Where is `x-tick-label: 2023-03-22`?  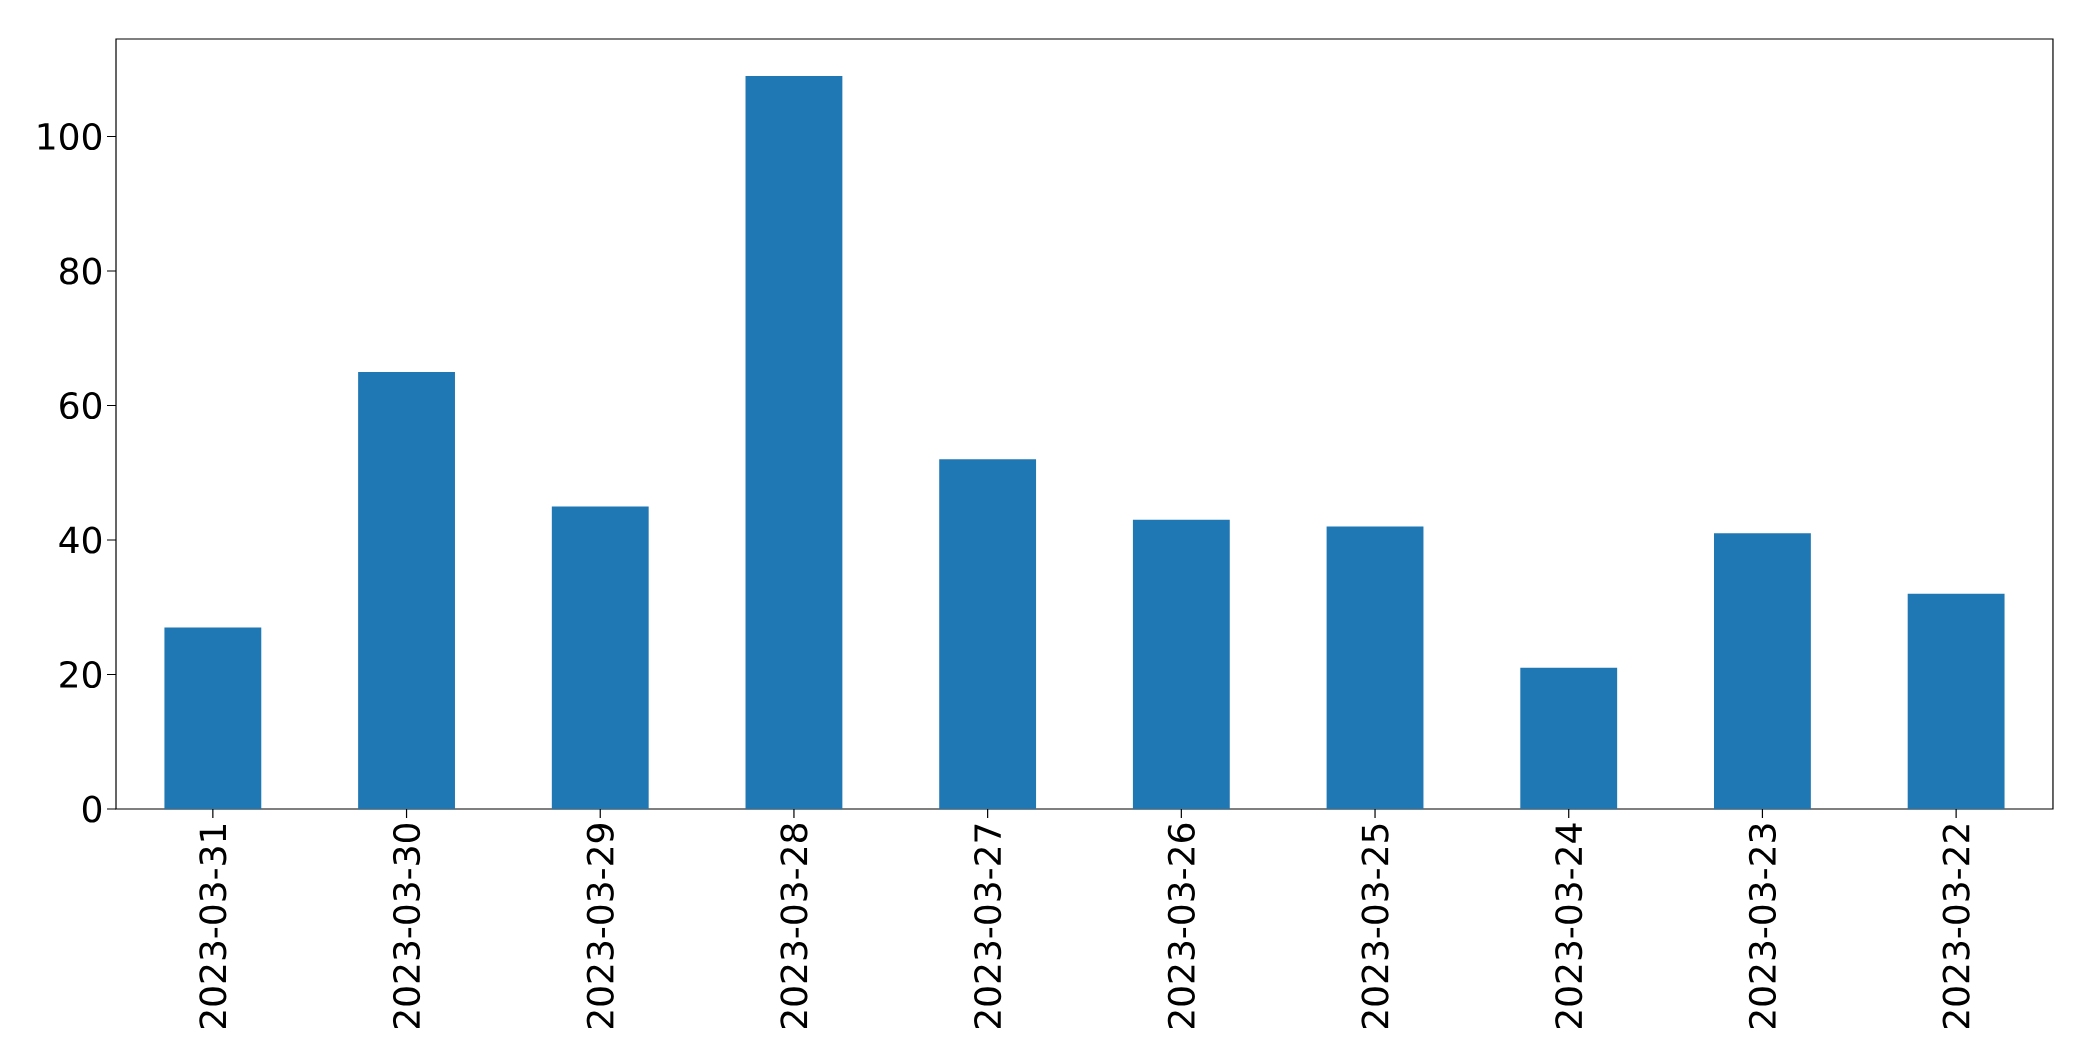 x-tick-label: 2023-03-22 is located at coordinates (1956, 927).